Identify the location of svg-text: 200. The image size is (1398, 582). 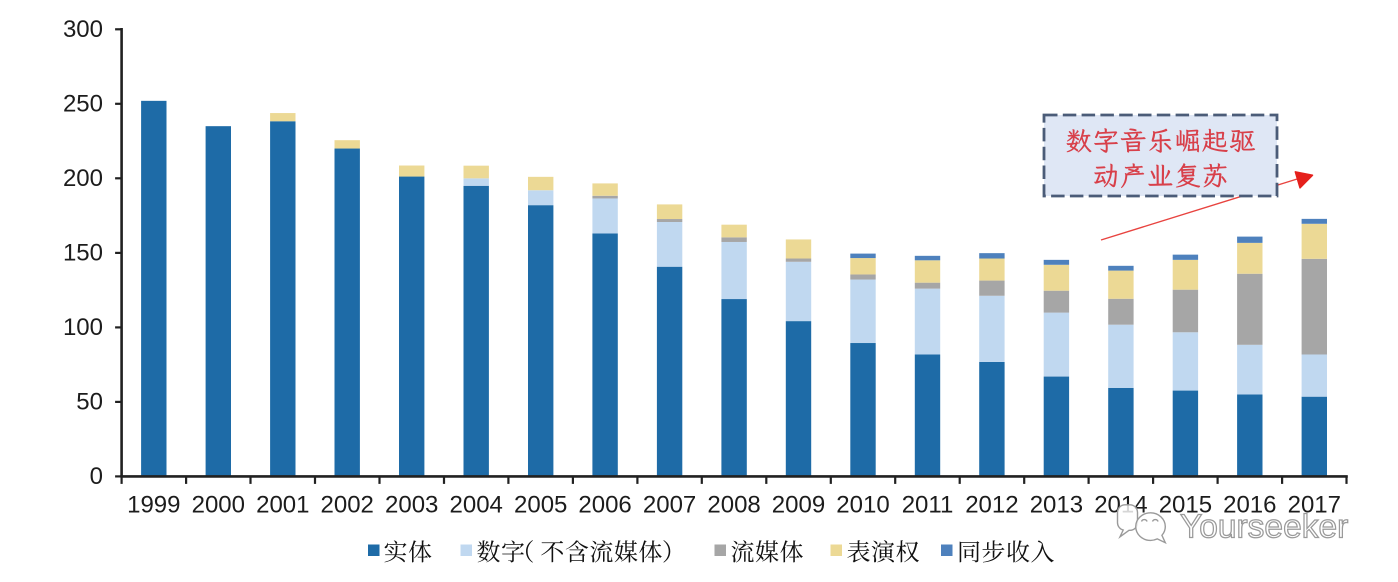
(83, 178).